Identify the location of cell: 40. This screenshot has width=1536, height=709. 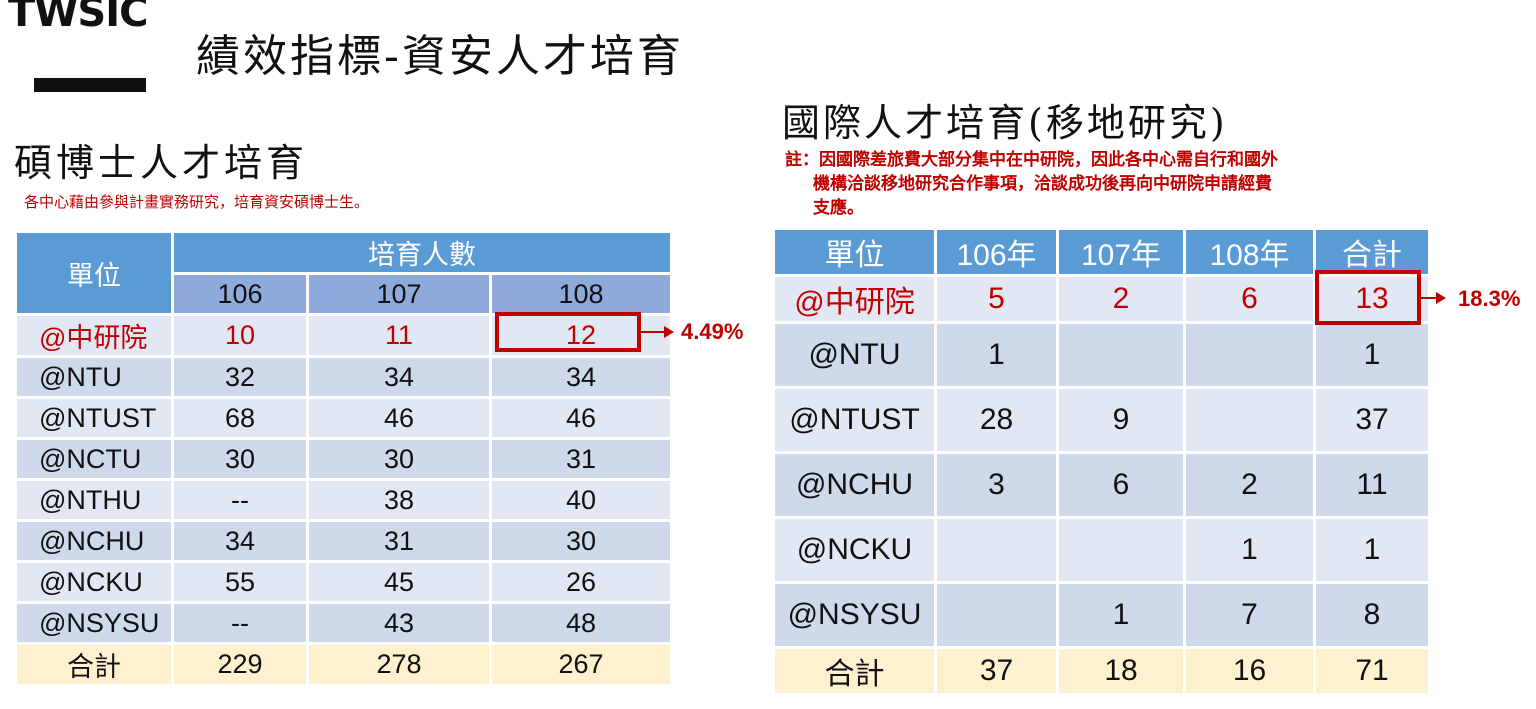
(581, 500).